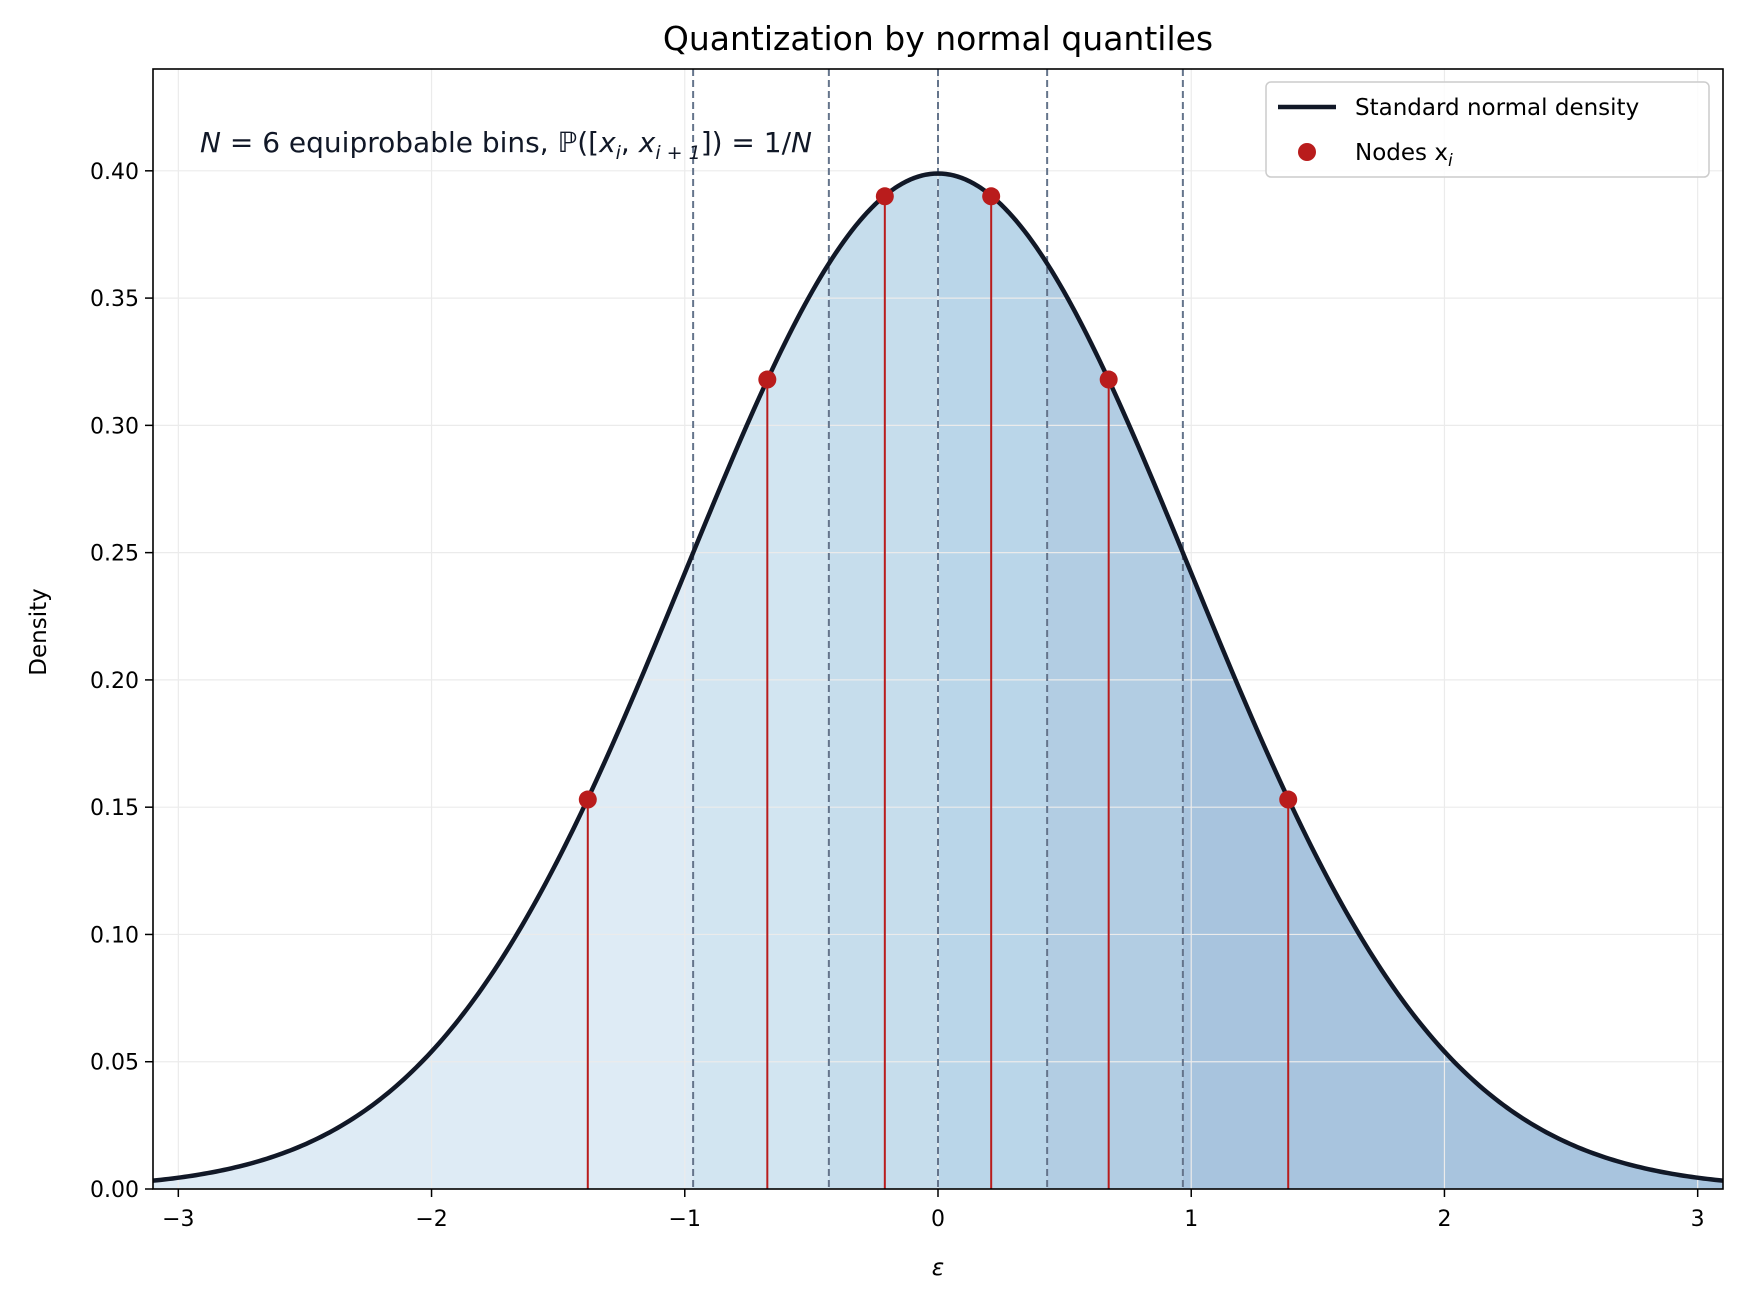  I want to click on x-tick-label-5: 2, so click(1444, 1219).